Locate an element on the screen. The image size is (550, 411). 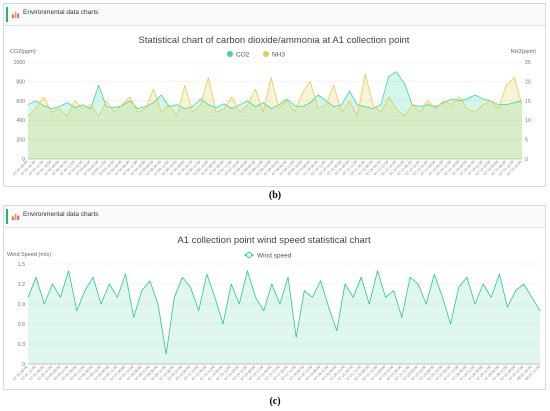
legend-nh3-label: NH3 is located at coordinates (278, 55).